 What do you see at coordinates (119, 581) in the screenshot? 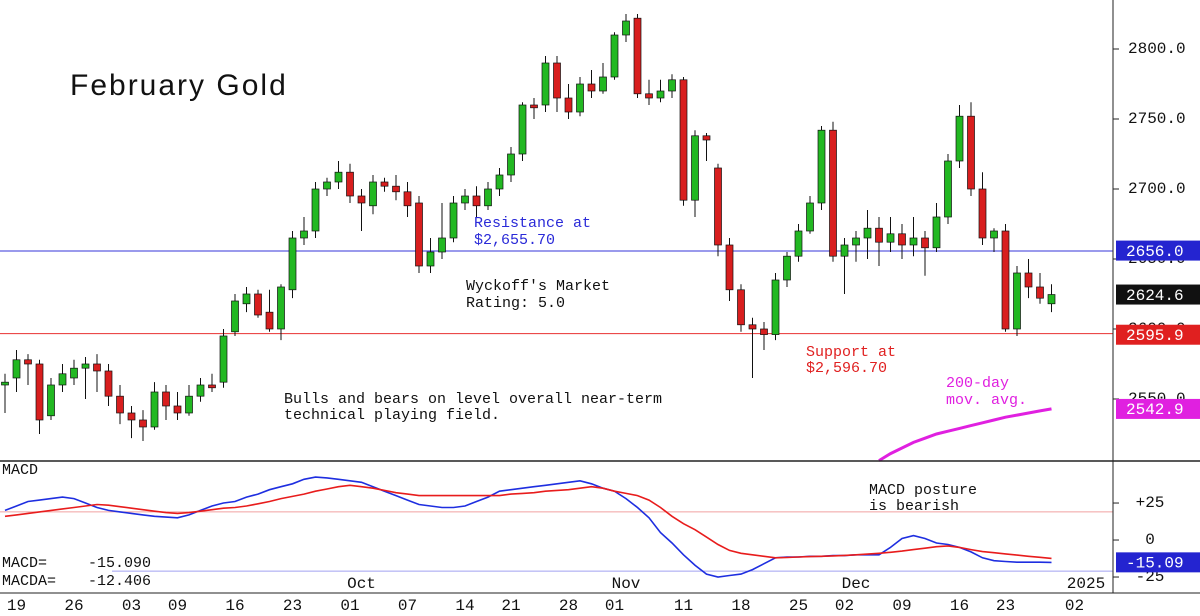
I see `readout-value: -12.406` at bounding box center [119, 581].